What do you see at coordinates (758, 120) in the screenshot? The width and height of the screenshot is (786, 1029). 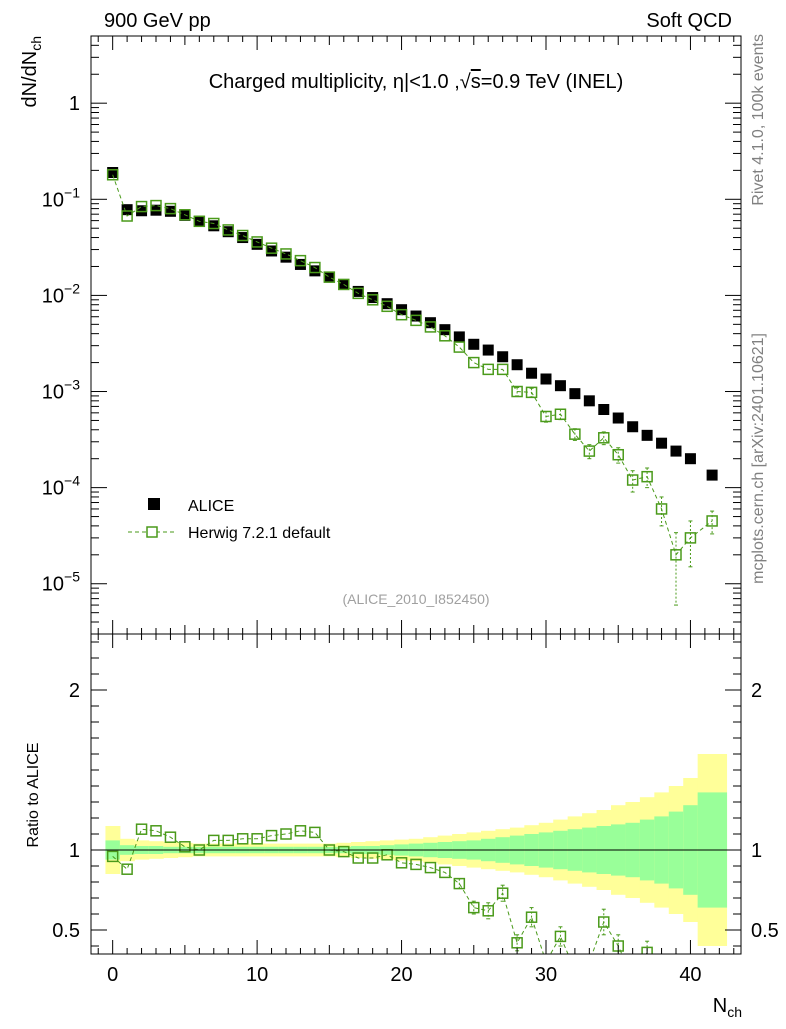 I see `side-label-top: Rivet 4.1.0, 100k events` at bounding box center [758, 120].